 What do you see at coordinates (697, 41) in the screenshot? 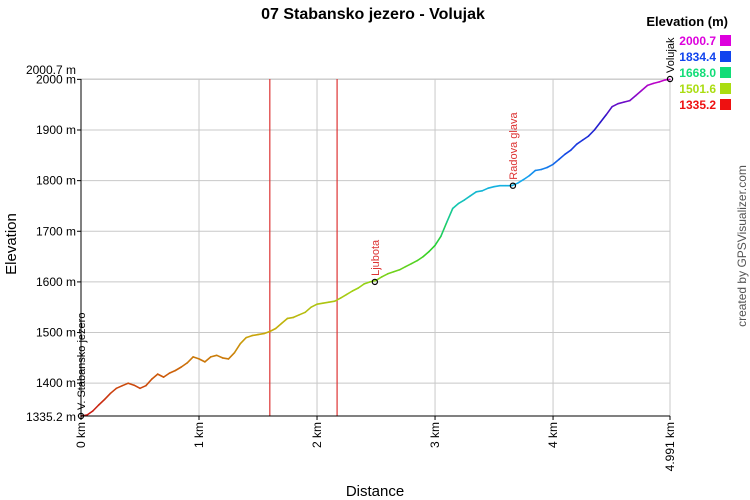
I see `legend-label: 2000.7` at bounding box center [697, 41].